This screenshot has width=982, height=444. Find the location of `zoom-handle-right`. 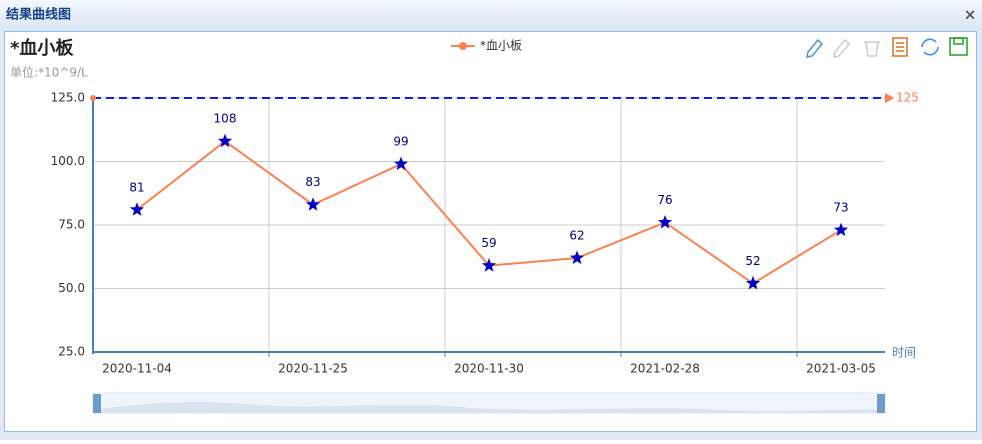

zoom-handle-right is located at coordinates (881, 403).